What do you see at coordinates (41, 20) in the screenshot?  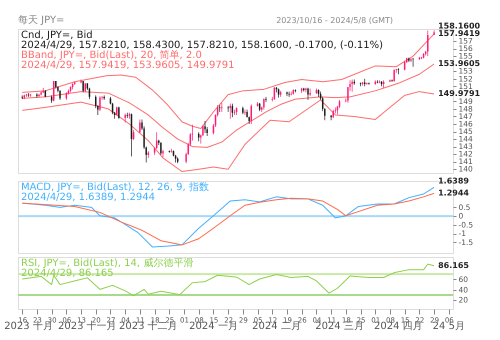 I see `chart-title: 每天 JPY=` at bounding box center [41, 20].